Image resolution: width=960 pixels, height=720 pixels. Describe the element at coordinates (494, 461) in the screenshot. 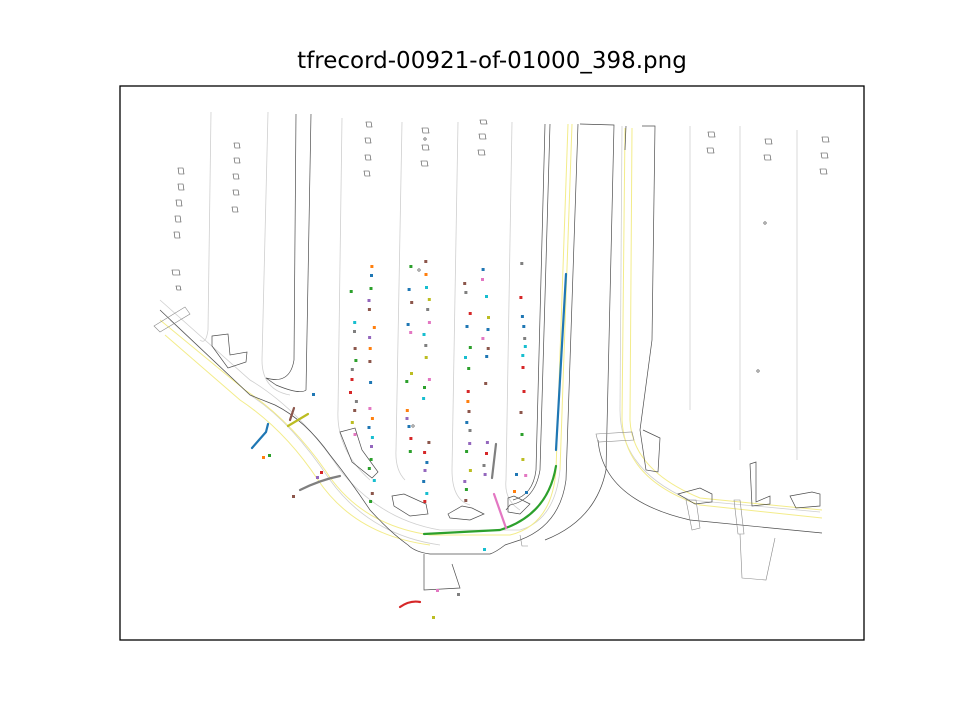

I see `trajectory-gray-short` at that location.